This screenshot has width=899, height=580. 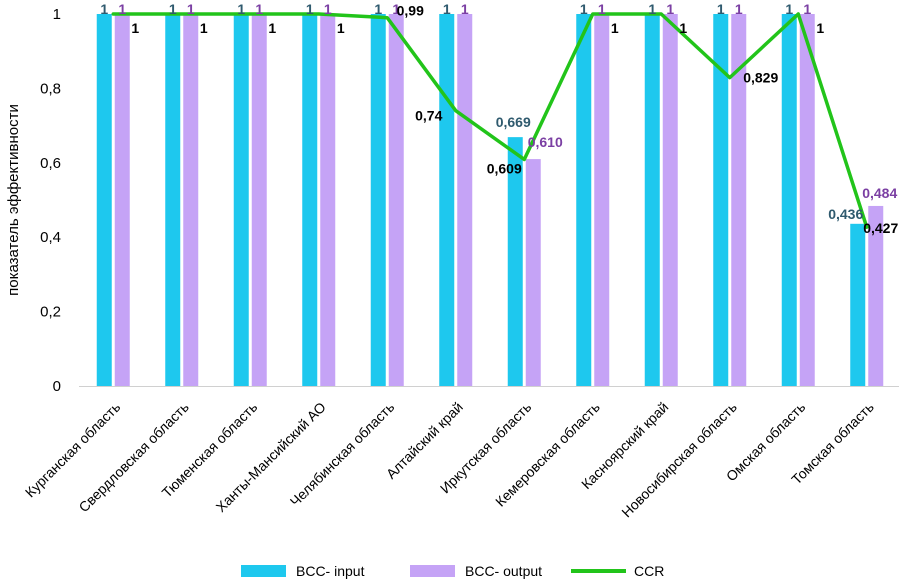 What do you see at coordinates (50, 200) in the screenshot?
I see `y-axis-ticks: 0 0,2 0,4 0,6 0,8 1` at bounding box center [50, 200].